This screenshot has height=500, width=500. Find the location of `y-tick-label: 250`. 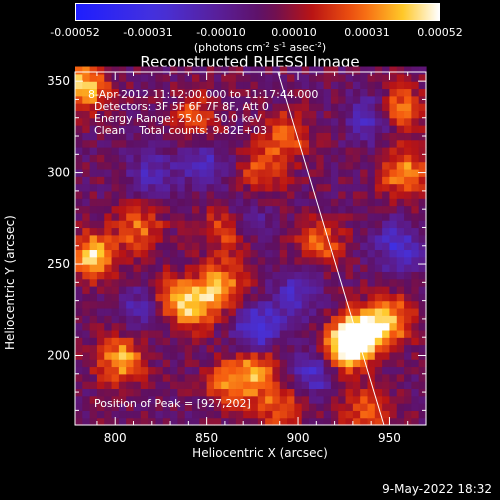

y-tick-label: 250 is located at coordinates (58, 264).